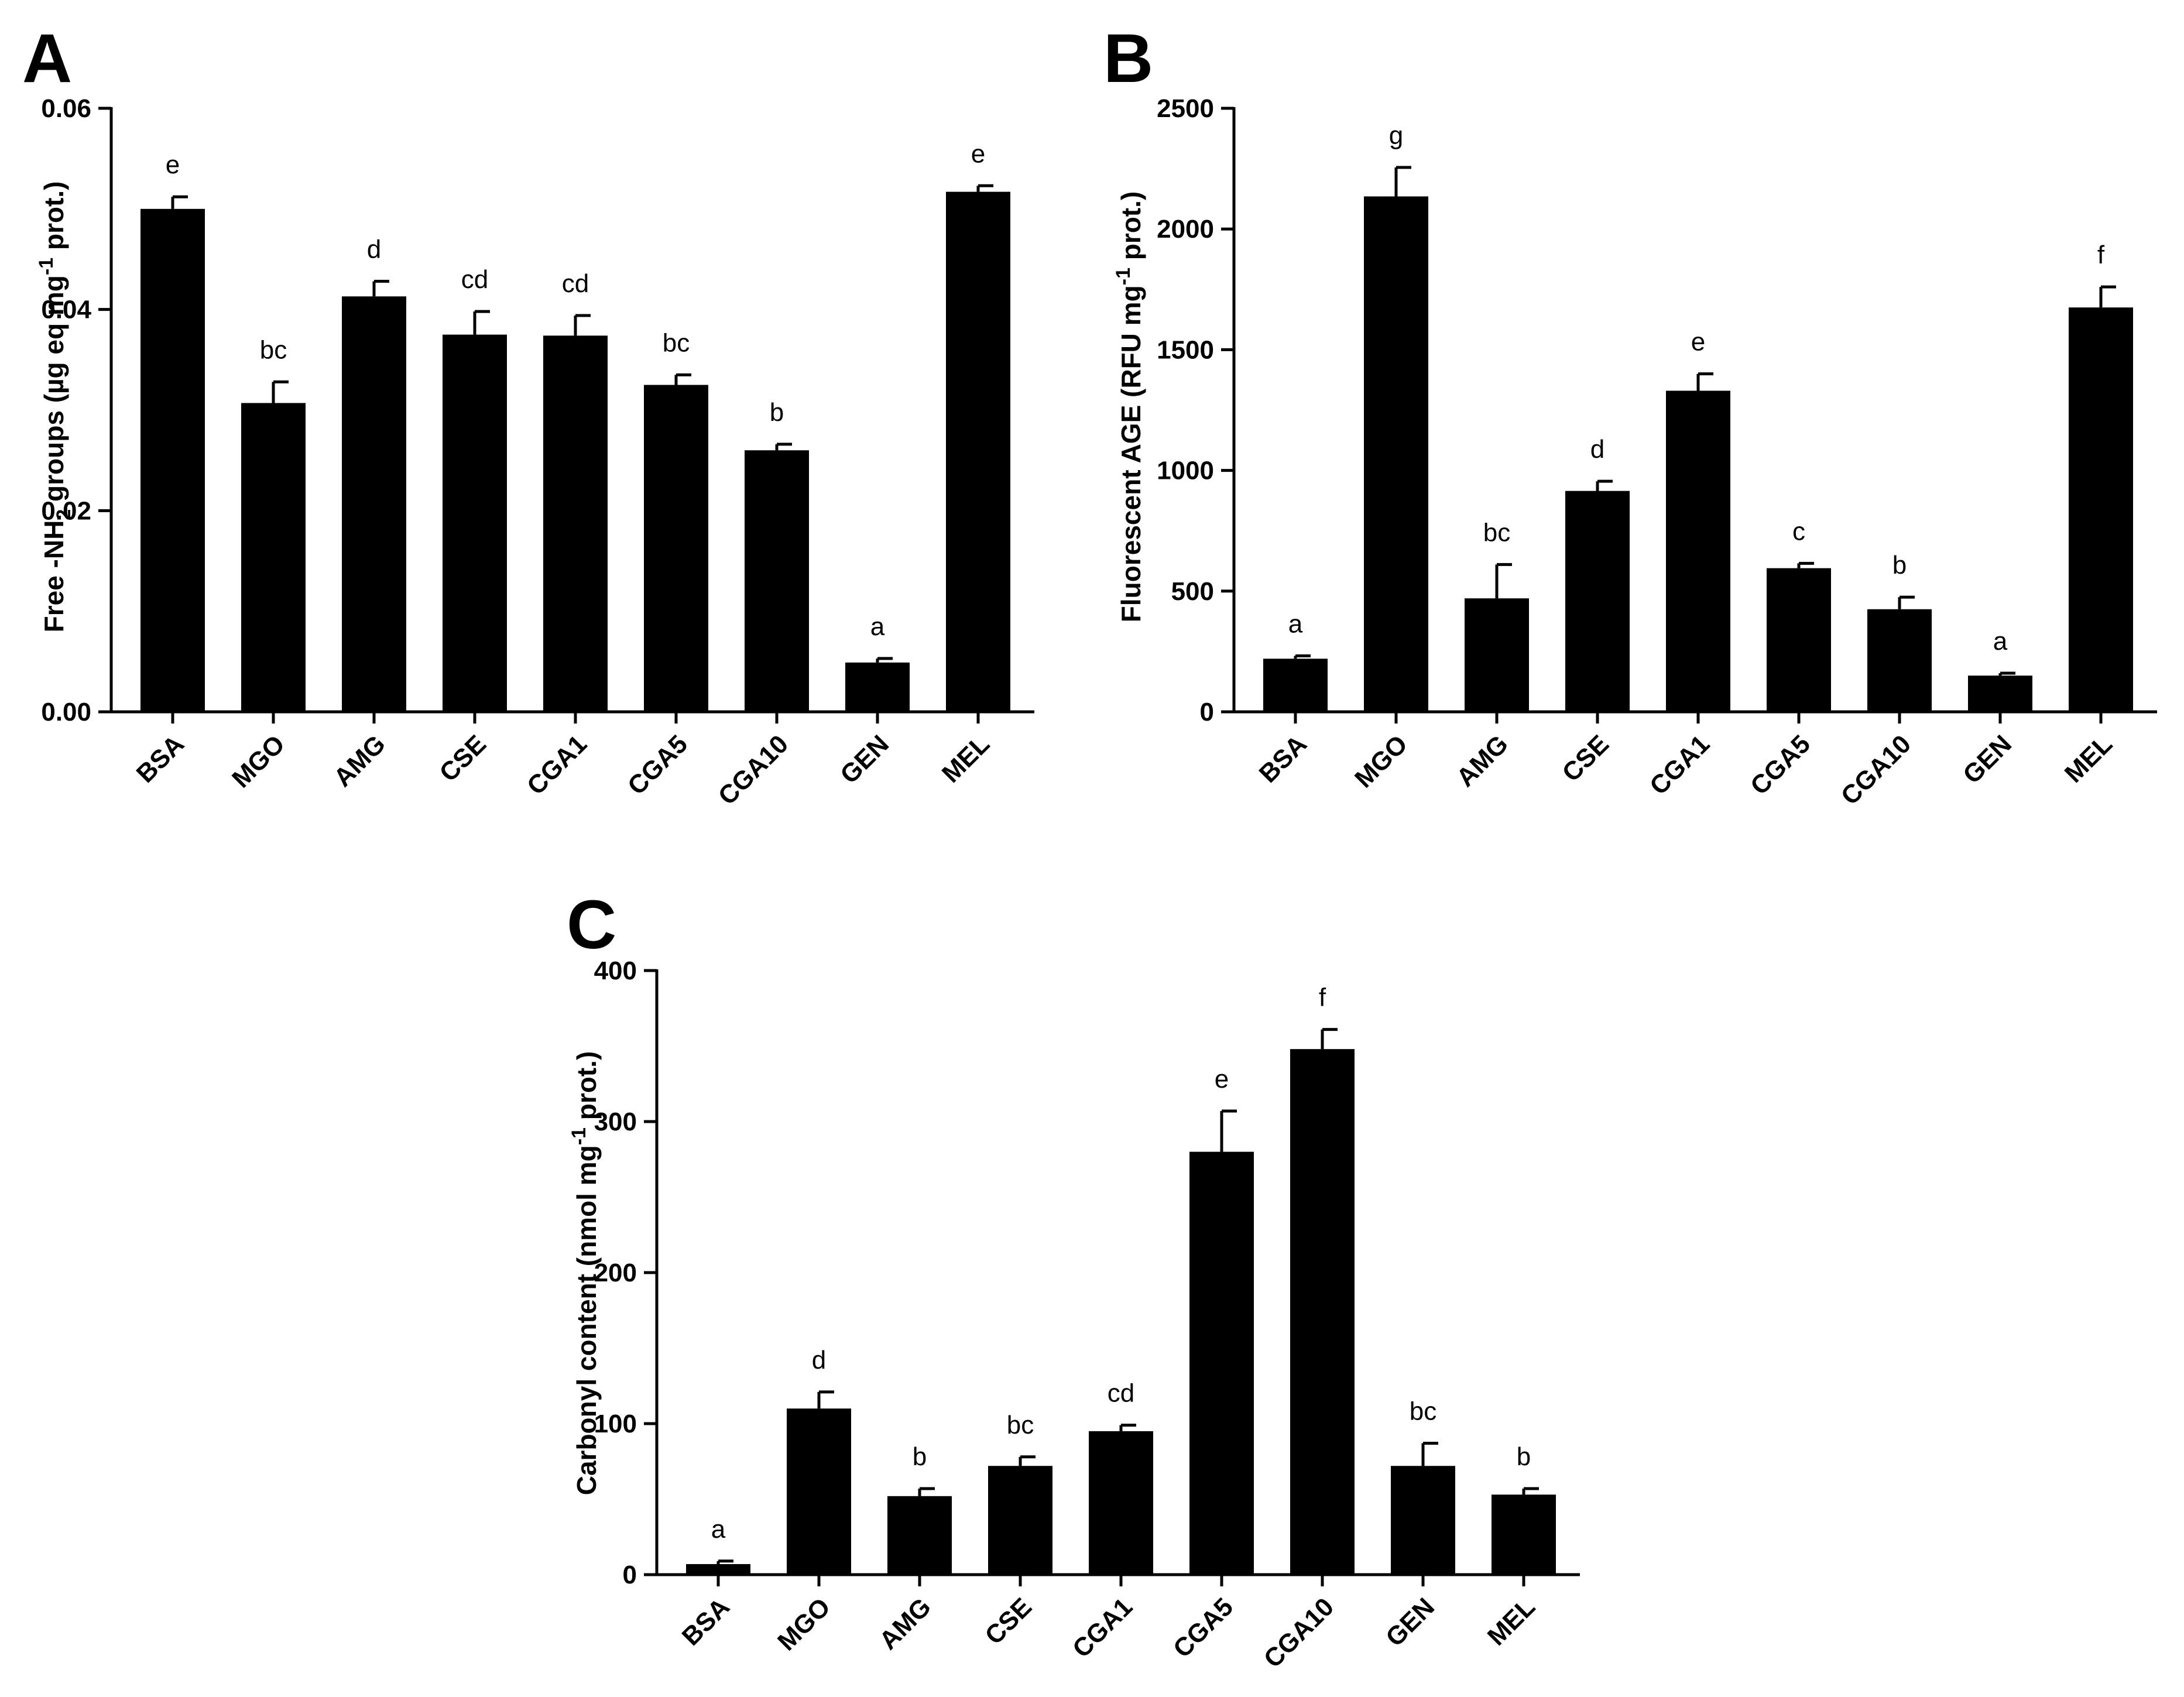 The width and height of the screenshot is (2184, 1697). What do you see at coordinates (1899, 660) in the screenshot?
I see `panel-b-bar-cga10` at bounding box center [1899, 660].